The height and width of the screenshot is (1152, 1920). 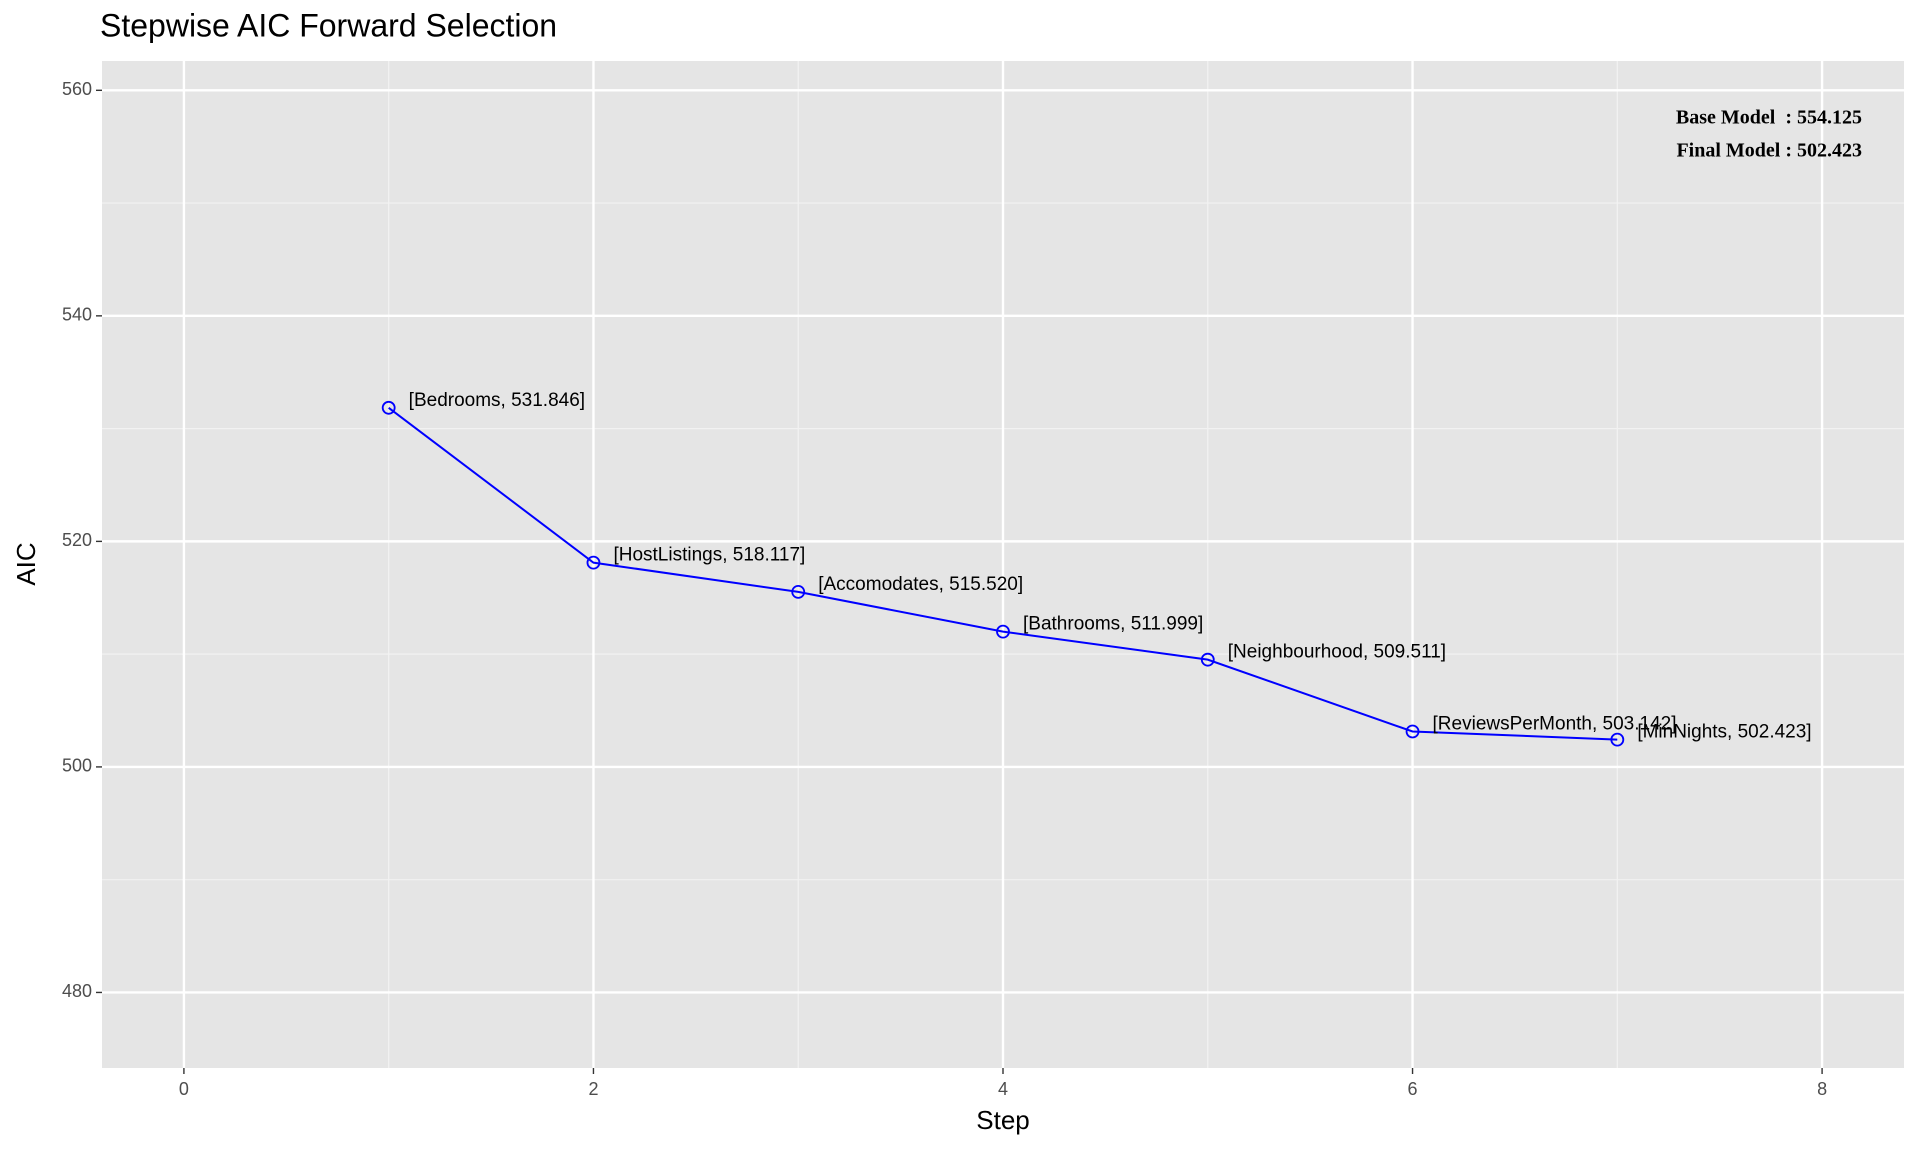 I want to click on data-label: [ReviewsPerMonth, 503.142], so click(x=1555, y=723).